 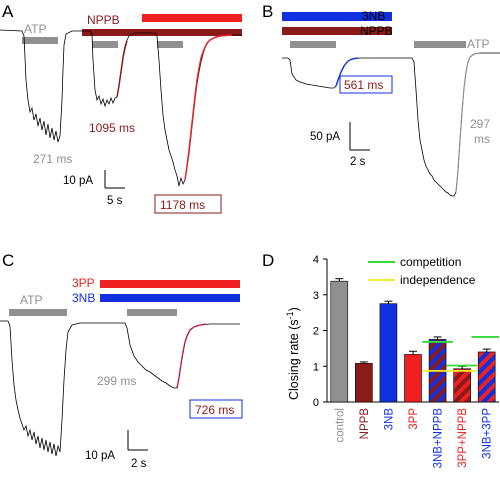 What do you see at coordinates (413, 340) in the screenshot?
I see `panel-d-bars` at bounding box center [413, 340].